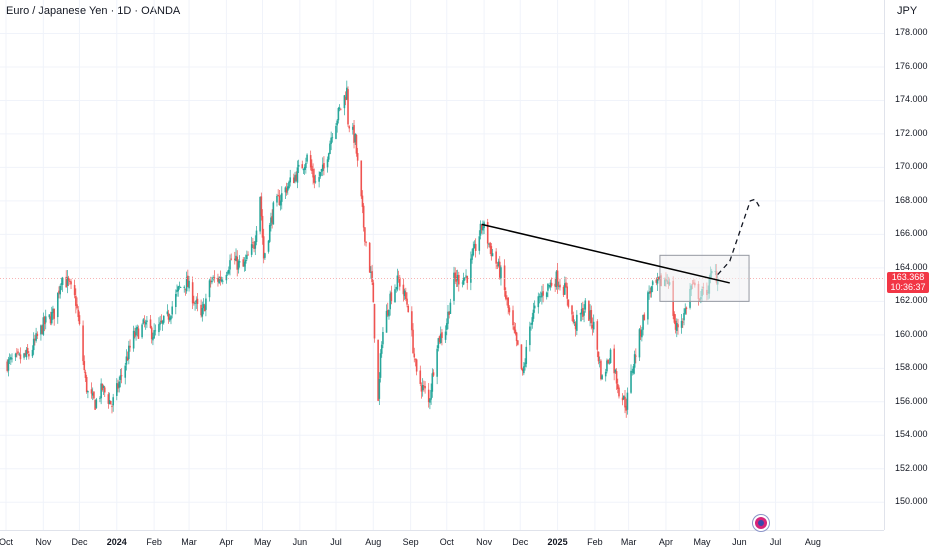 This screenshot has width=932, height=551. I want to click on range-box, so click(704, 278).